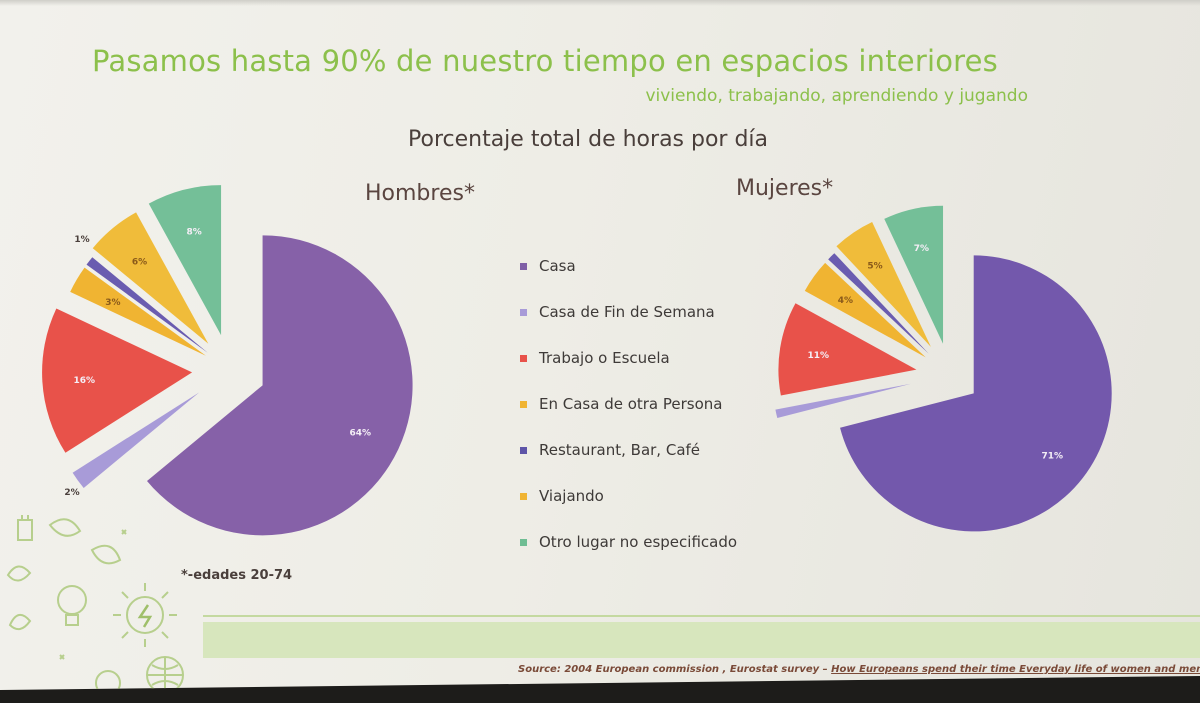 This screenshot has height=703, width=1200. I want to click on women-pie-data-label: 71%, so click(1052, 456).